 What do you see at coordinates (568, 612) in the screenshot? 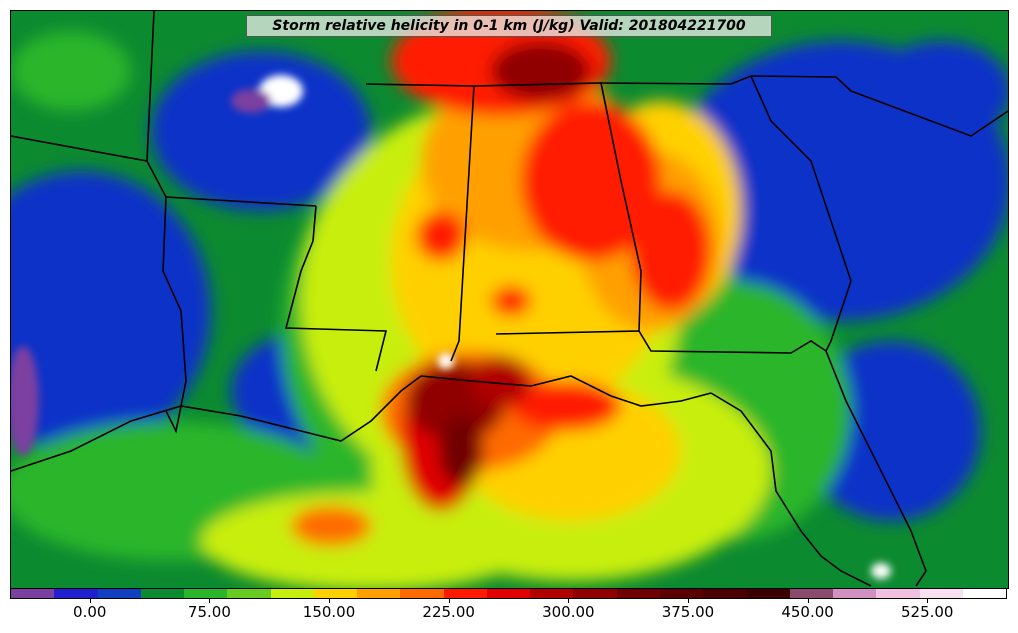
I see `colorbar-tick-label: 300.00` at bounding box center [568, 612].